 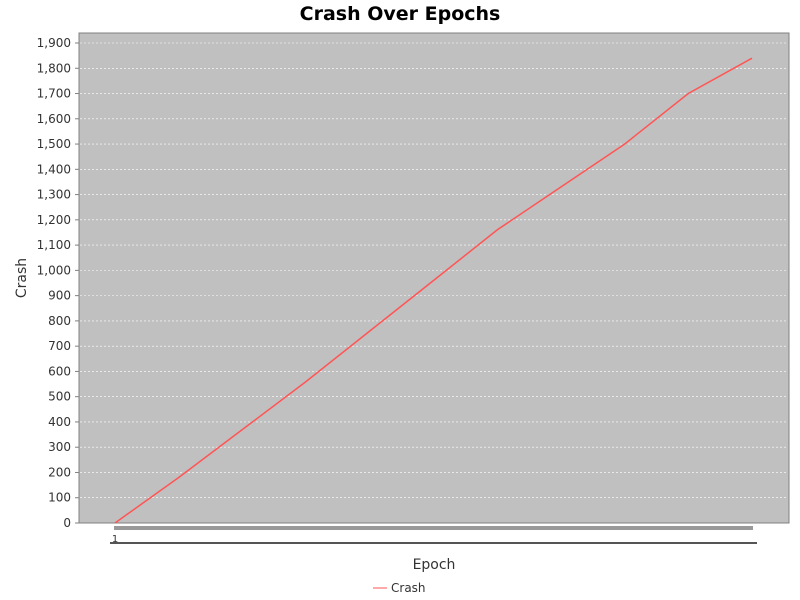 What do you see at coordinates (59, 296) in the screenshot?
I see `y-tick-label: 900` at bounding box center [59, 296].